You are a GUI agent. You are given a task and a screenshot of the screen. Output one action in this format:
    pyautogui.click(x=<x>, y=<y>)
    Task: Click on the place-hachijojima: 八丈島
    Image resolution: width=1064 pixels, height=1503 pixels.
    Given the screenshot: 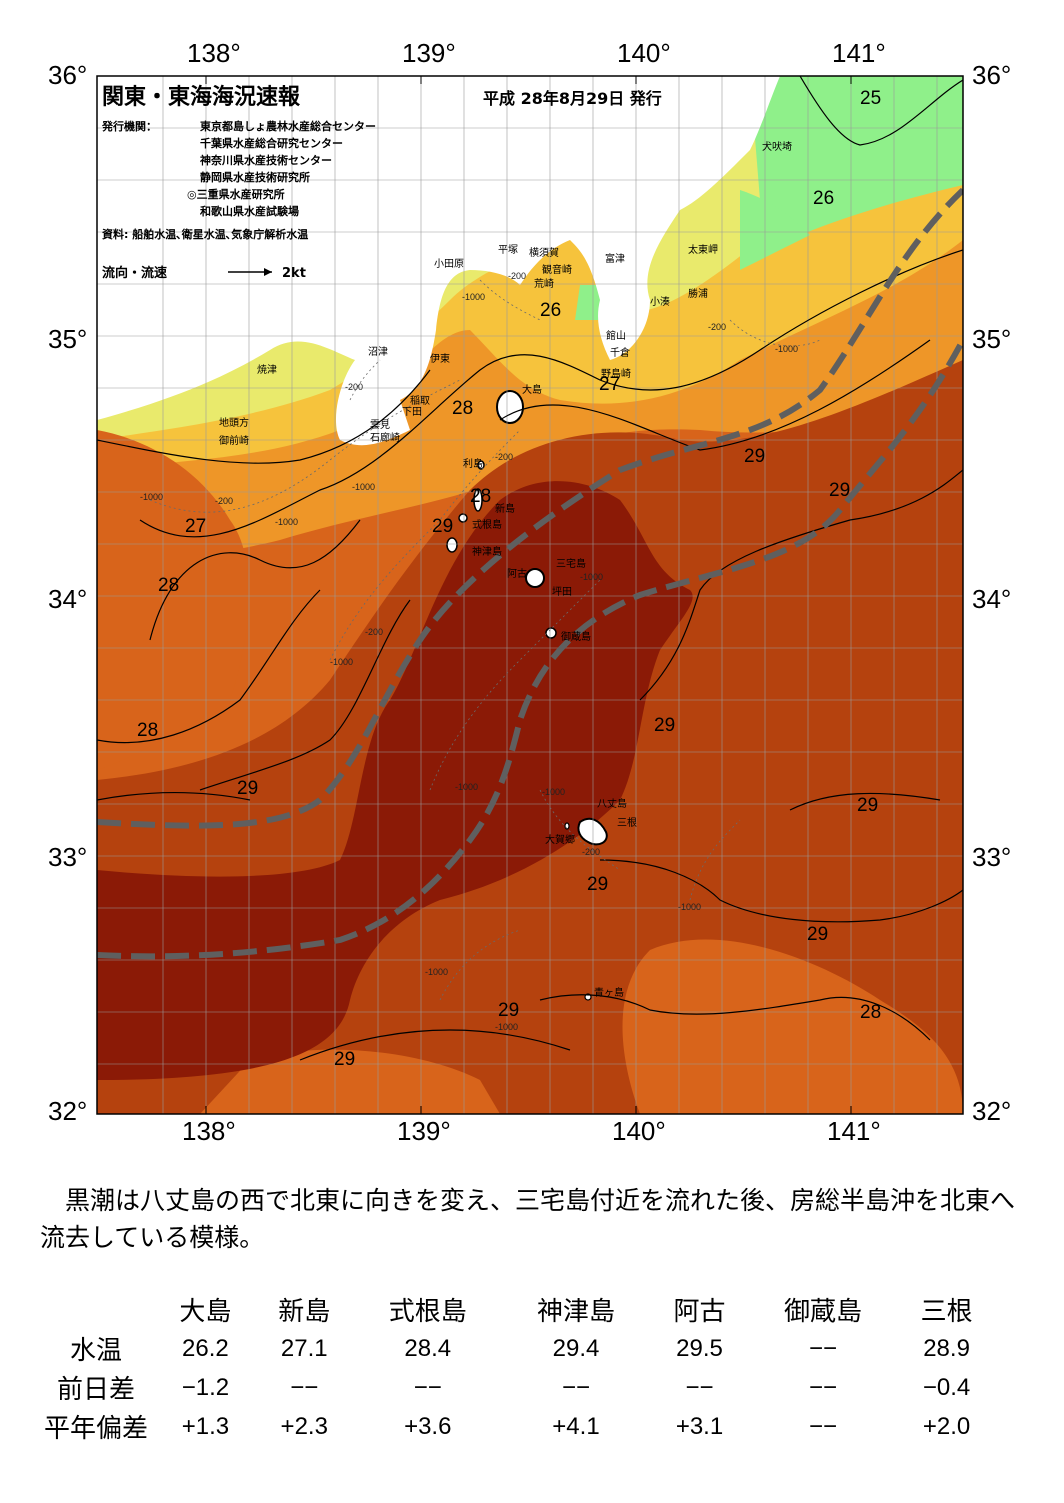 What is the action you would take?
    pyautogui.click(x=612, y=803)
    